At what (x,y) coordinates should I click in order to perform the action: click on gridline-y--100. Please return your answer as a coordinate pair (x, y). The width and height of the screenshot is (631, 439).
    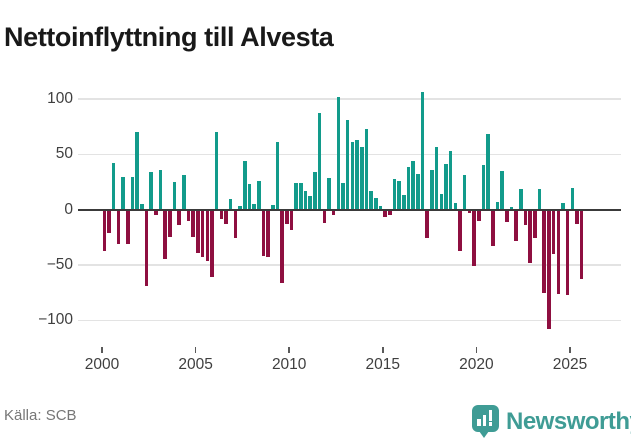
    Looking at the image, I should click on (349, 320).